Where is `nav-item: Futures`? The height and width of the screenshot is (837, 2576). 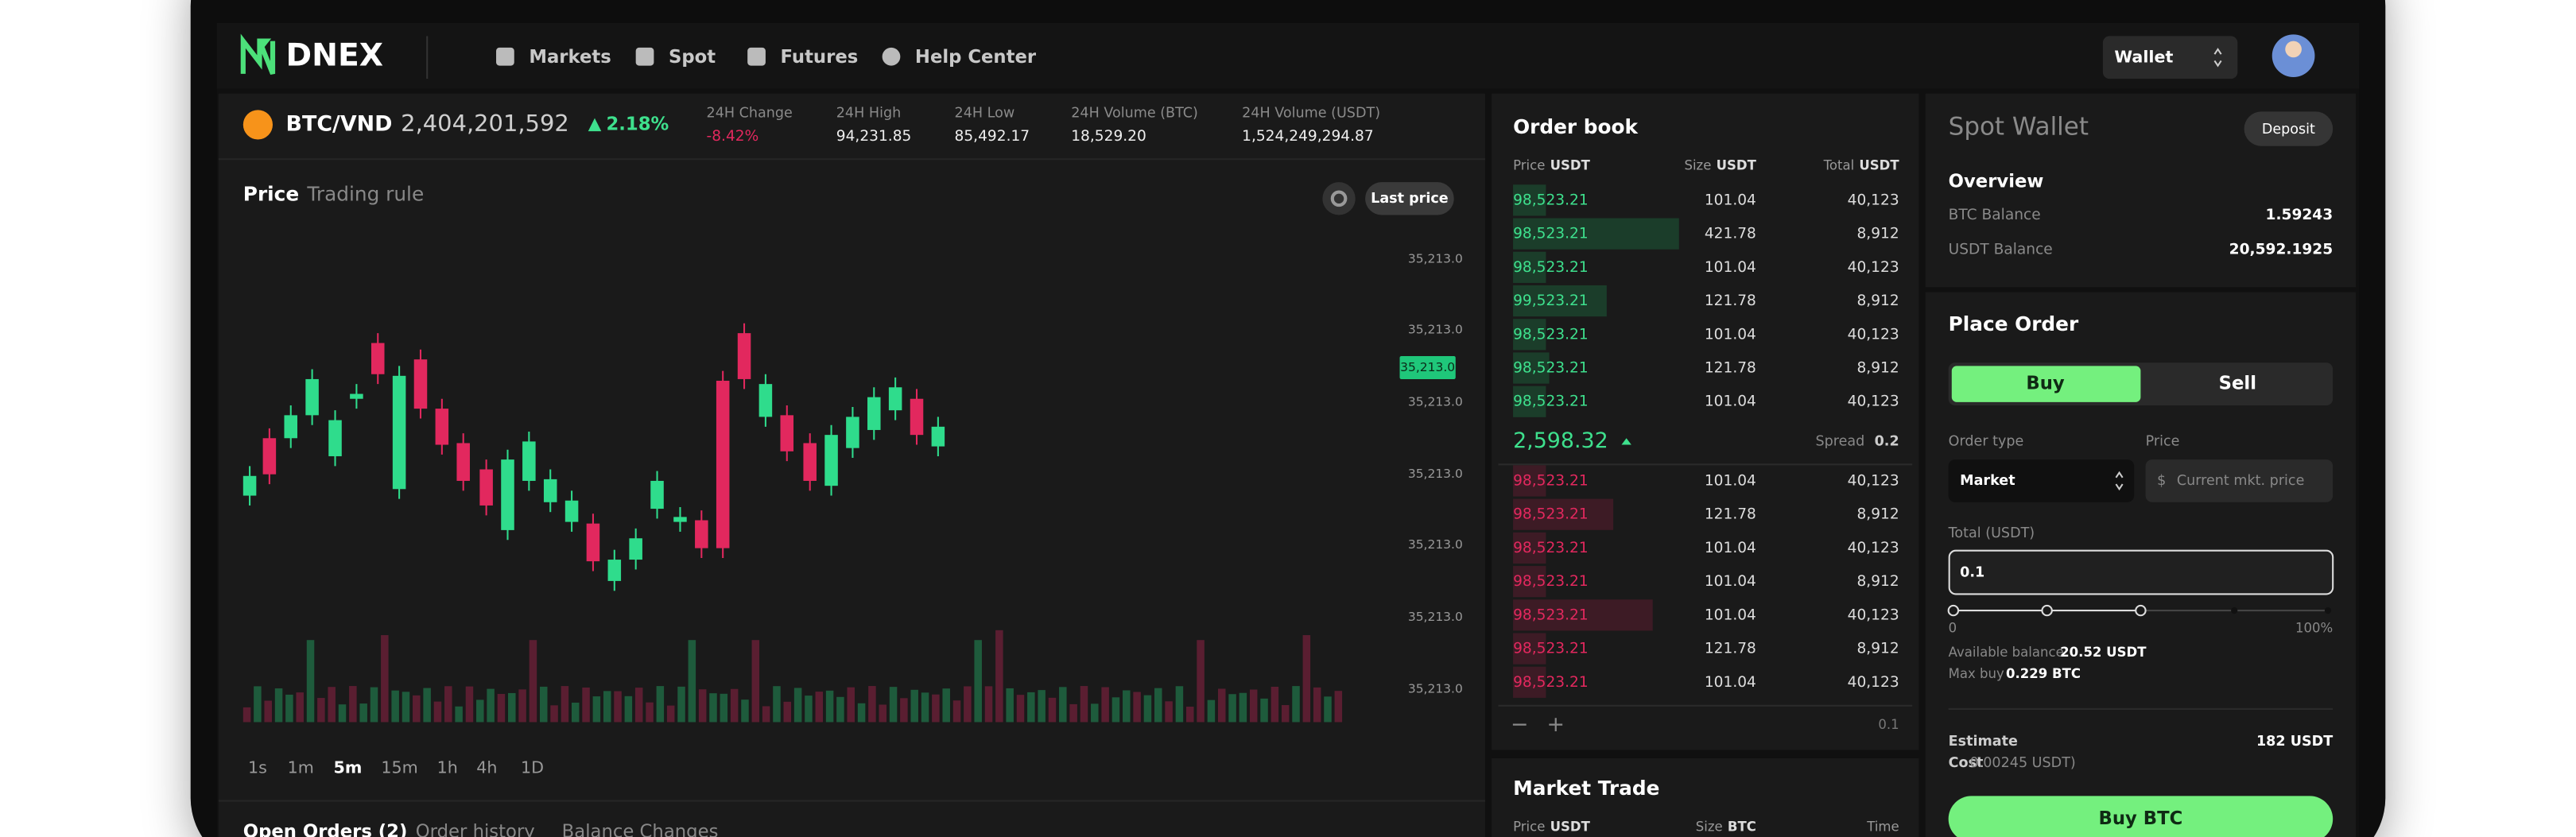
nav-item: Futures is located at coordinates (820, 57).